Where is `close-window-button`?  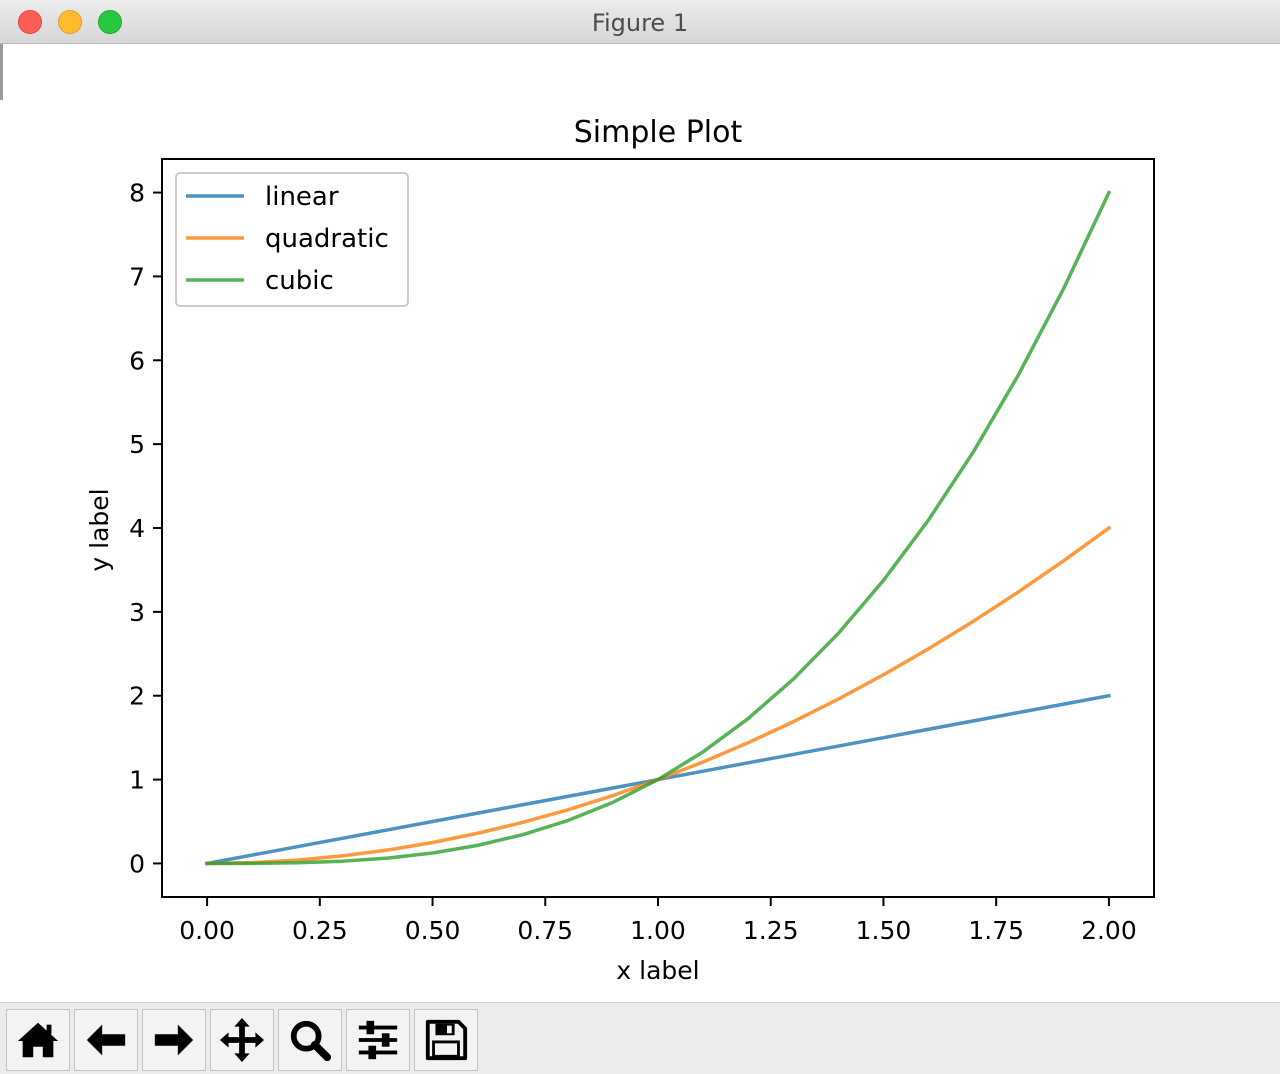
close-window-button is located at coordinates (30, 22).